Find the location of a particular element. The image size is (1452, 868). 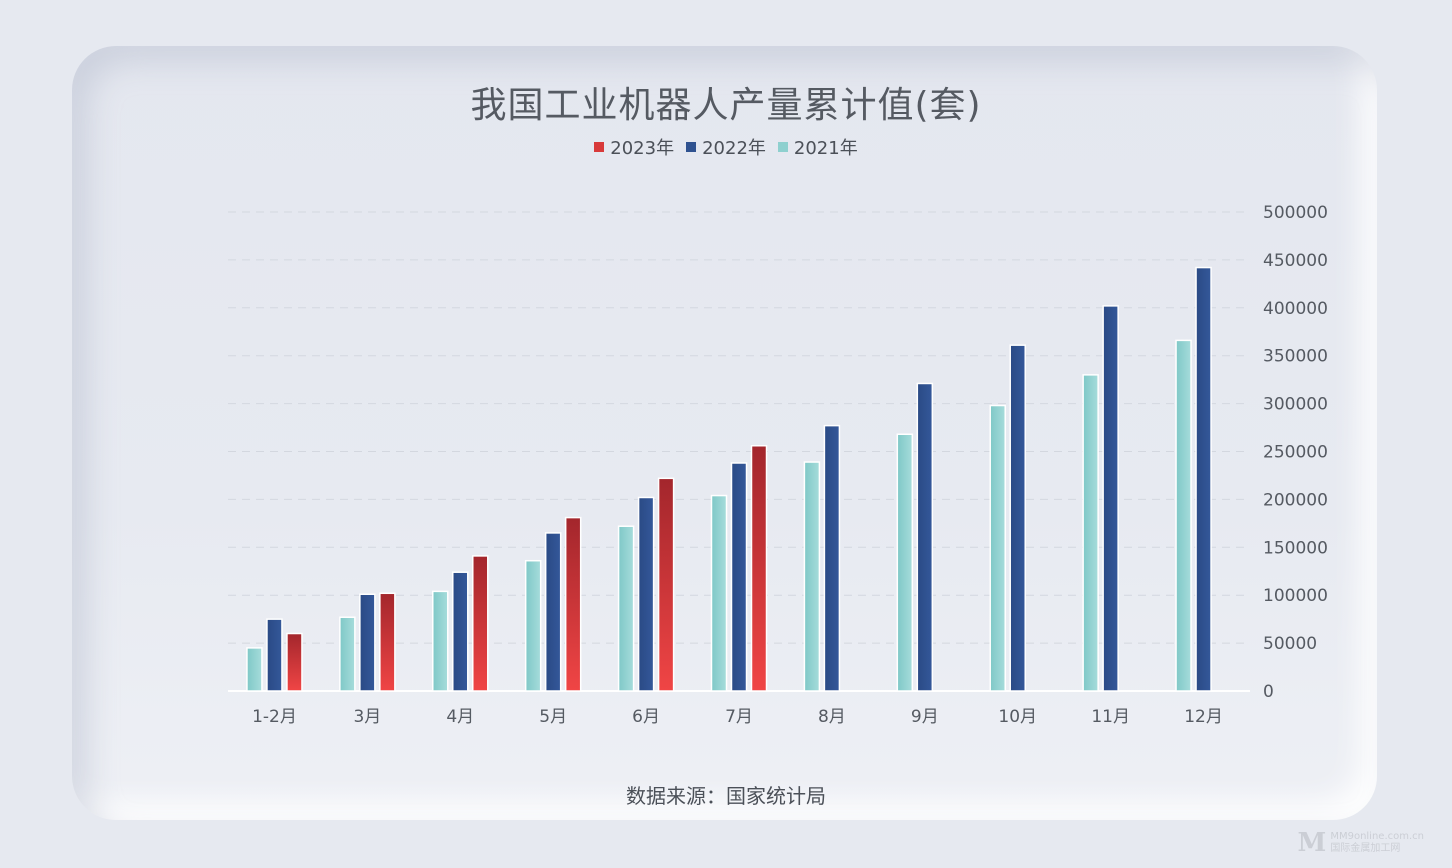

watermark-text: MM9online.com.cn 国际金属加工网 is located at coordinates (1377, 843).